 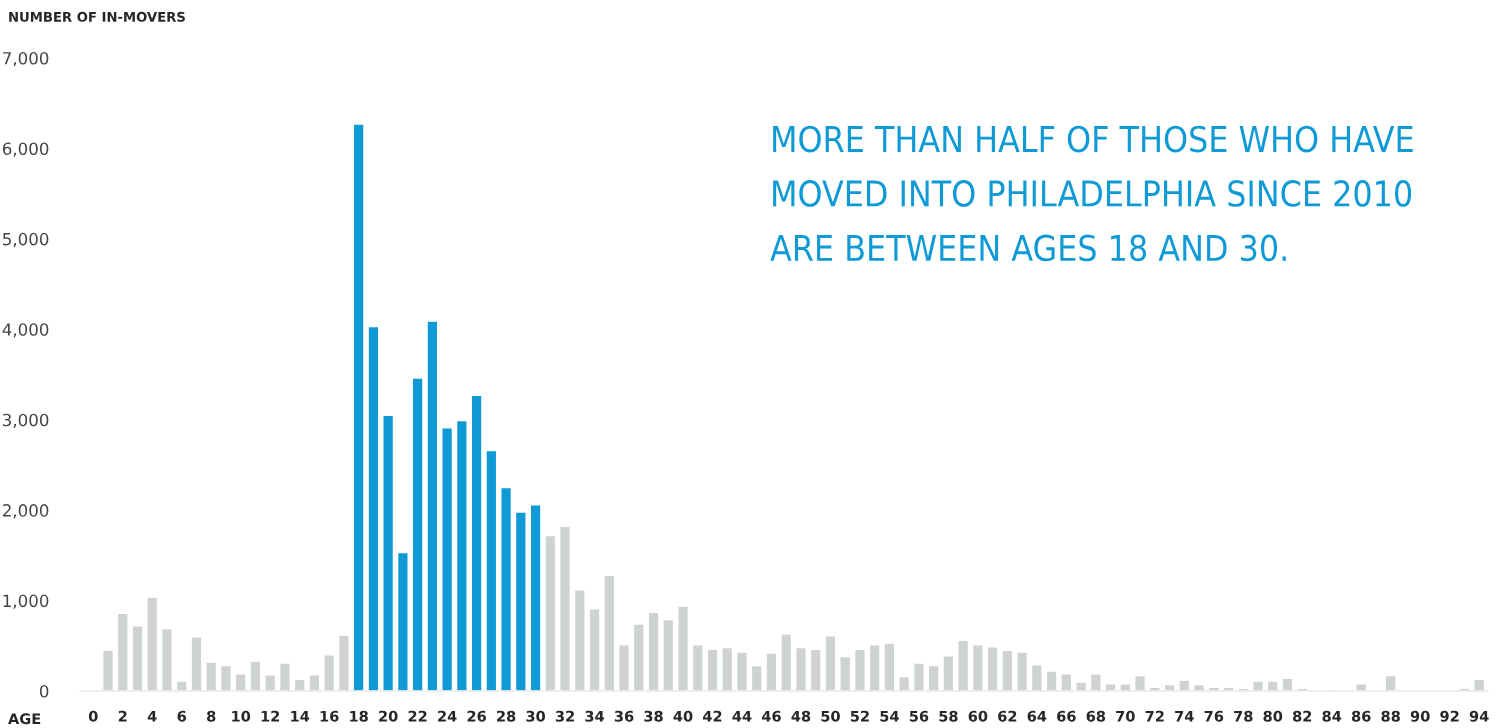 I want to click on x-tick-label: 14, so click(x=300, y=716).